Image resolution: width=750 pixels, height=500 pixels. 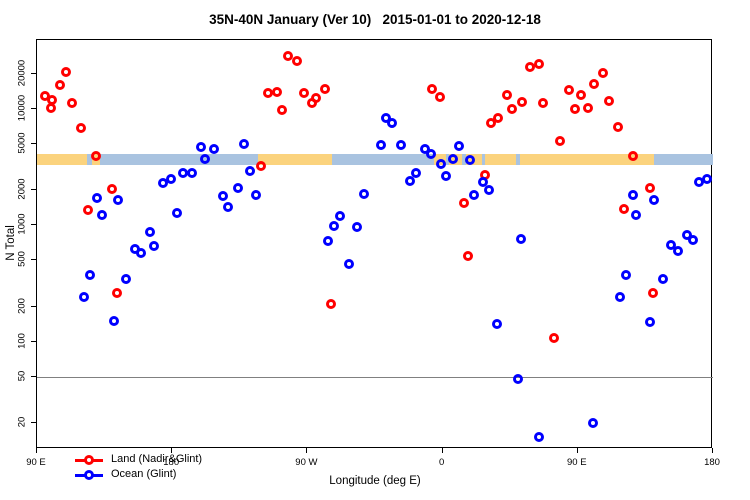 What do you see at coordinates (144, 474) in the screenshot?
I see `legend-label-ocean: Ocean (Glint)` at bounding box center [144, 474].